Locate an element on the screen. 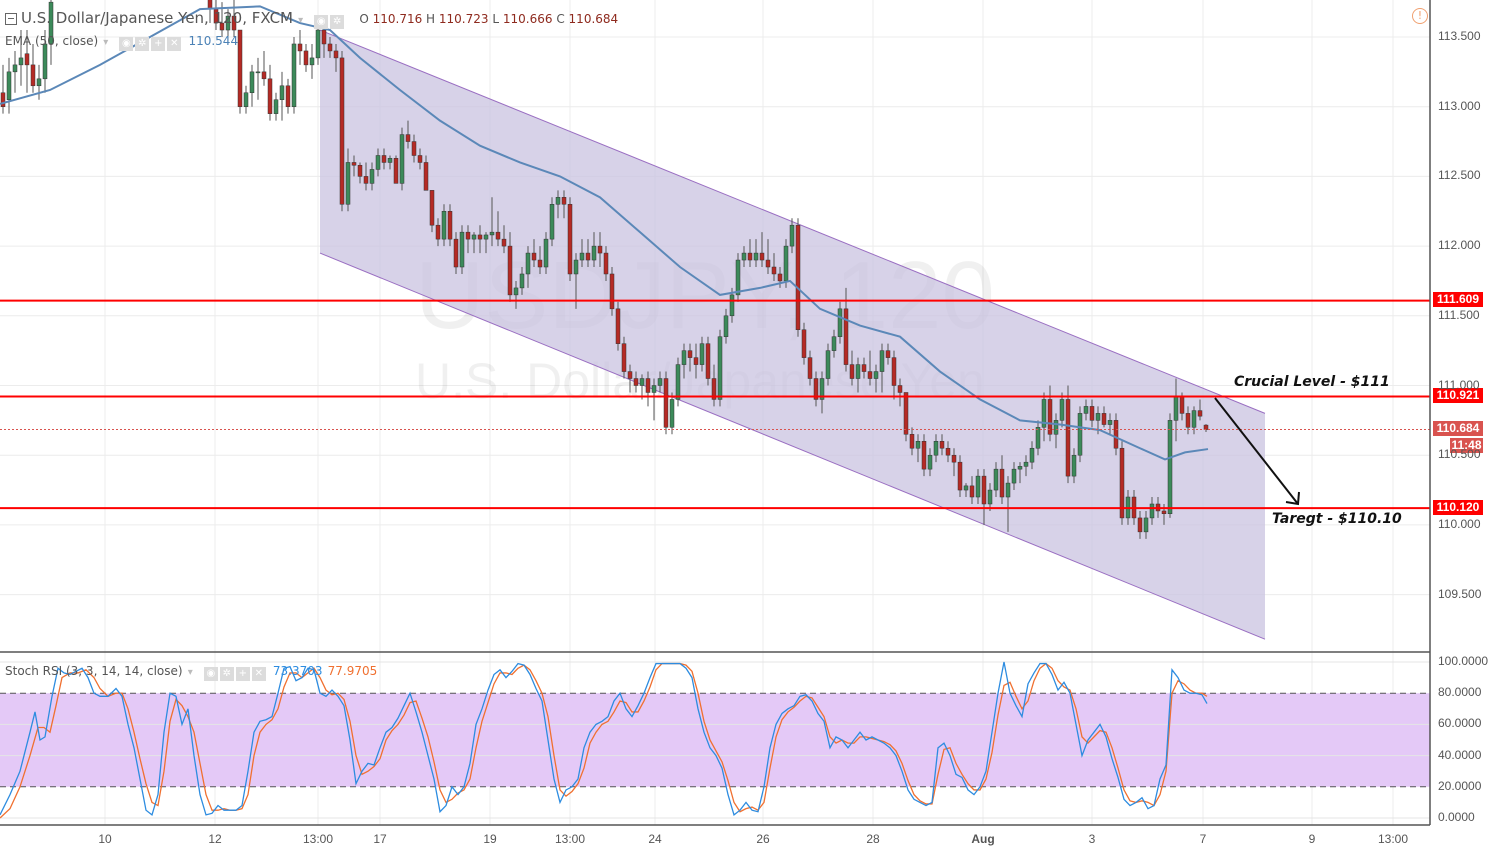  ema-value: 110.544 is located at coordinates (213, 41).